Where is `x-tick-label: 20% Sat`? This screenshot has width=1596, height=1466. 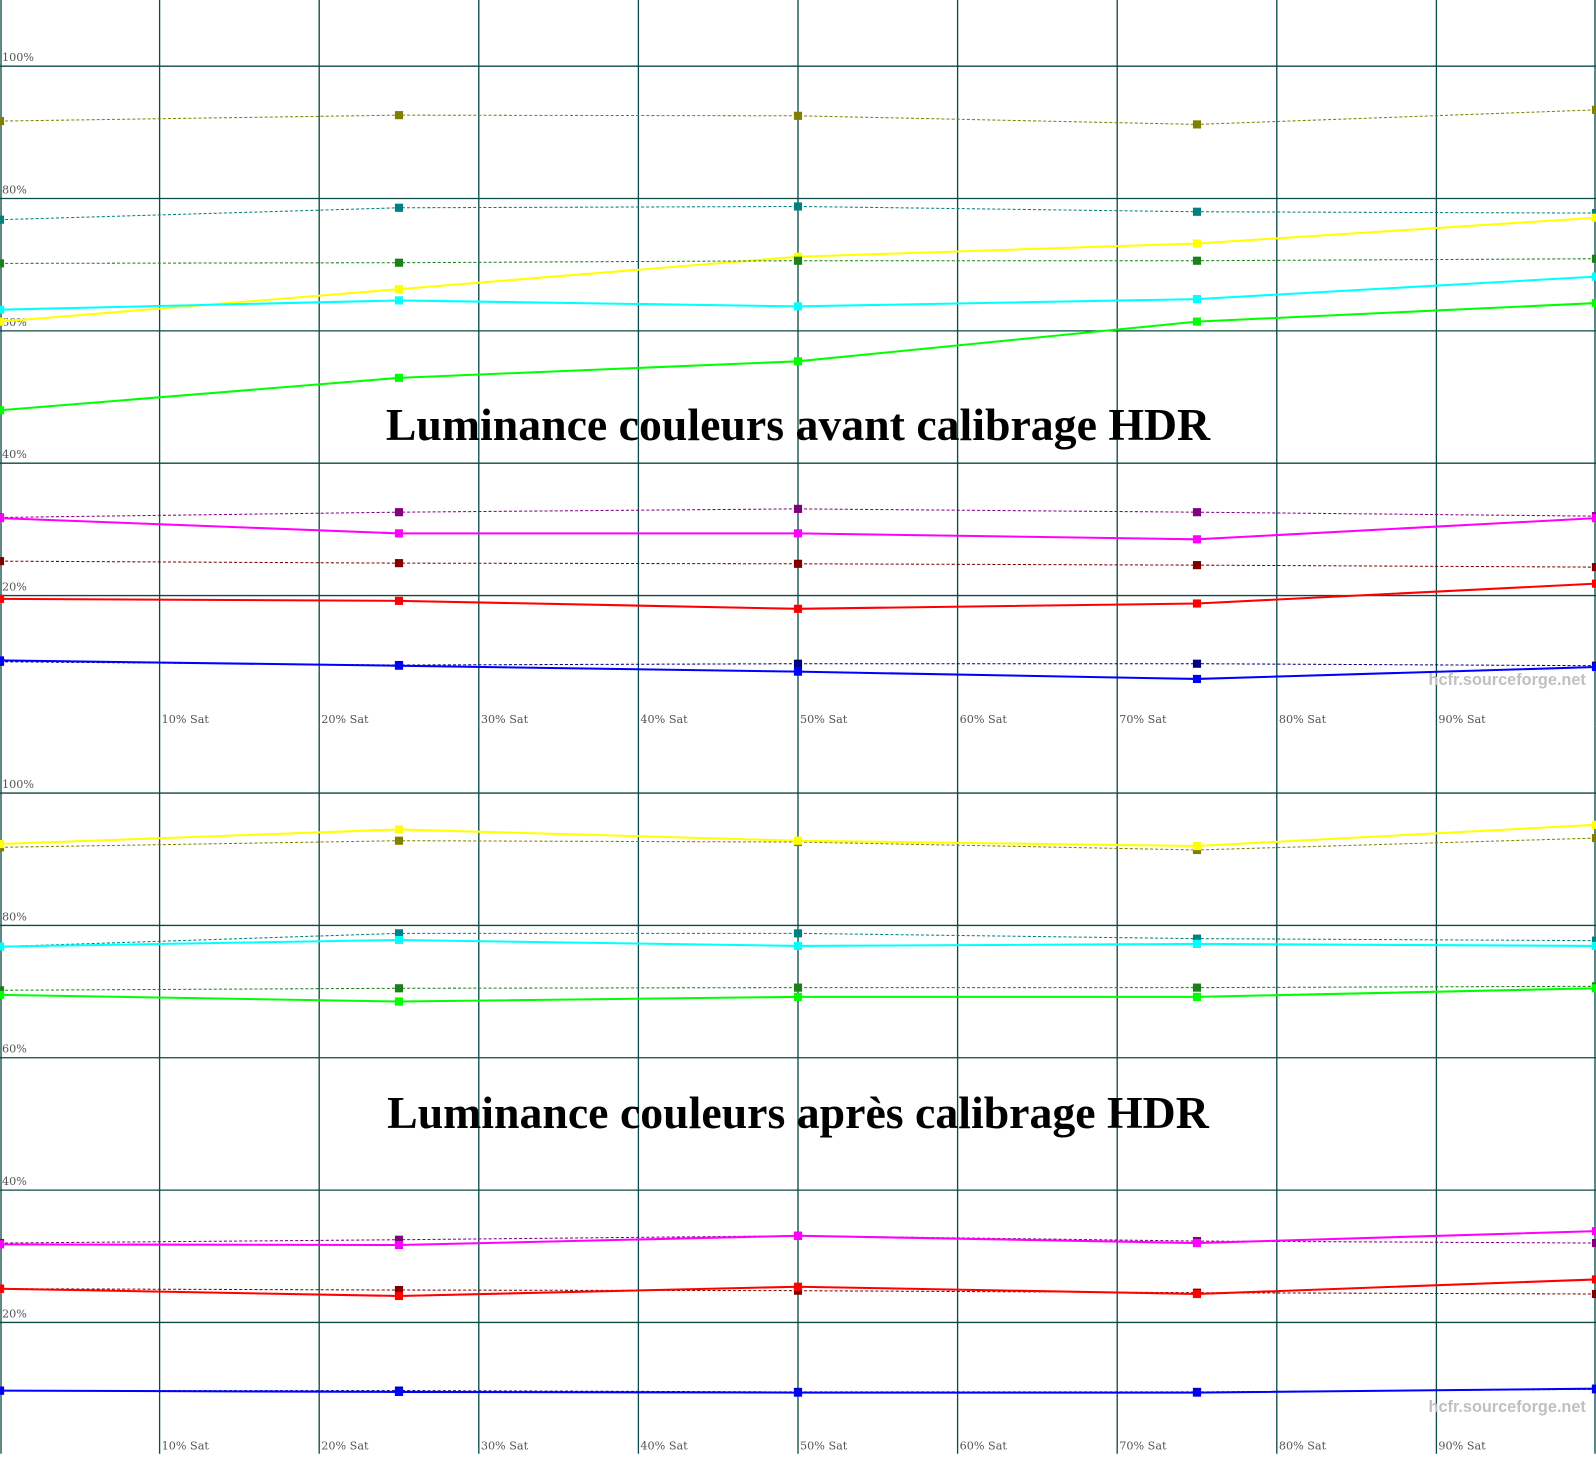
x-tick-label: 20% Sat is located at coordinates (345, 719).